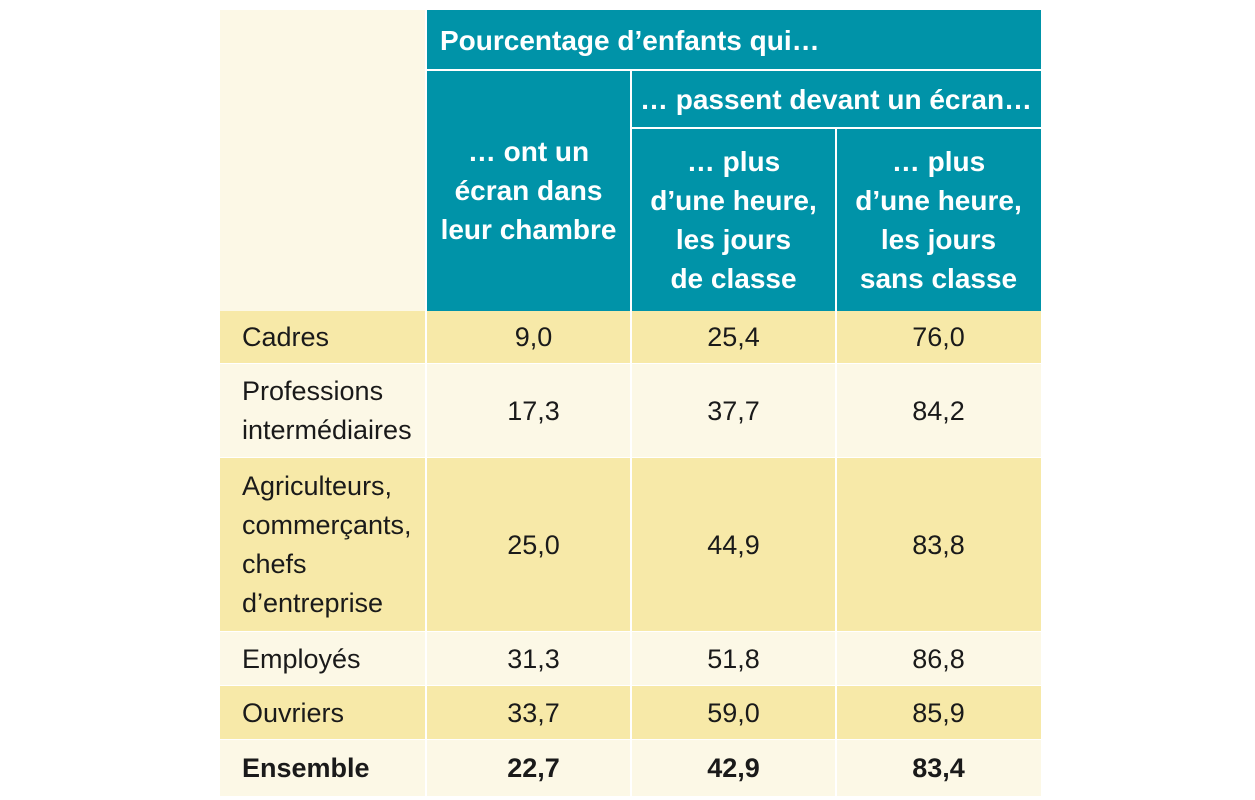 This screenshot has height=800, width=1255. I want to click on header-col-3-line: sans classe, so click(938, 278).